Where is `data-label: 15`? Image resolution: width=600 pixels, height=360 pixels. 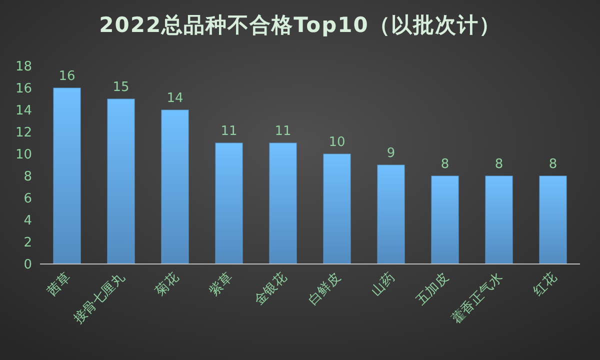
data-label: 15 is located at coordinates (121, 87).